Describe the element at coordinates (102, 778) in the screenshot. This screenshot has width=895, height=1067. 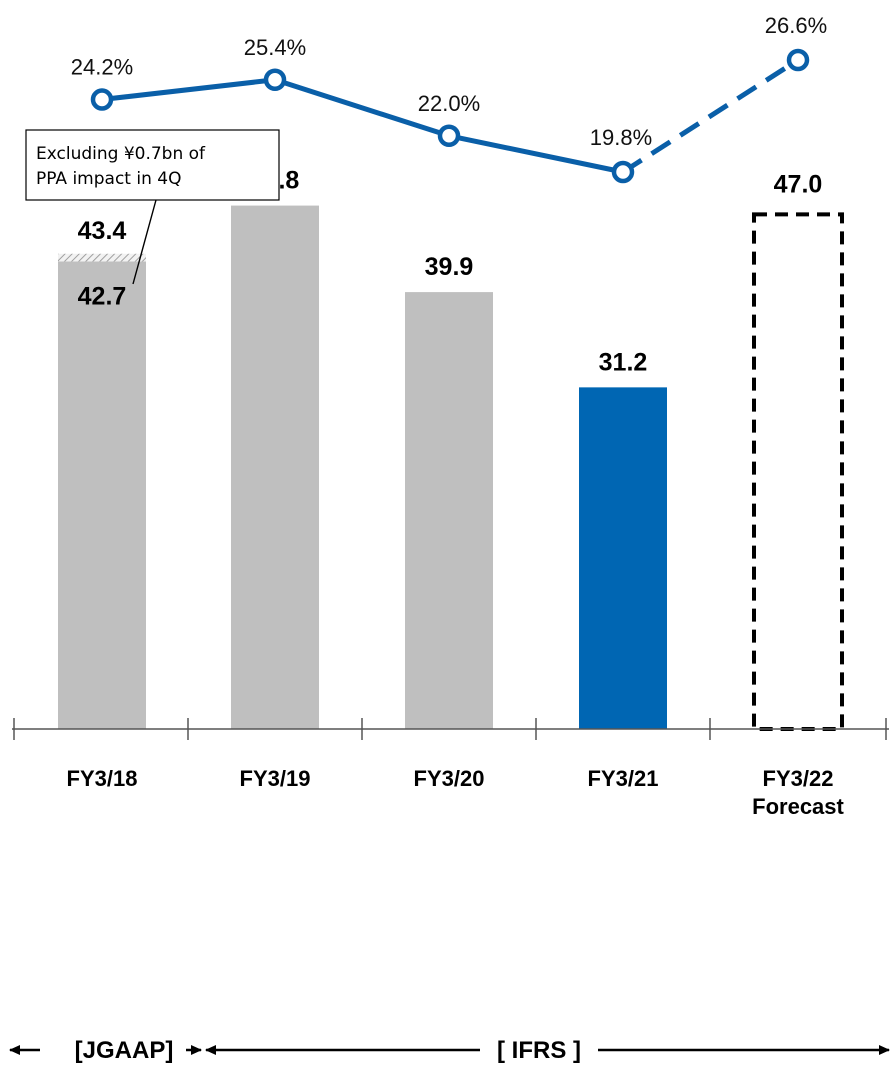
I see `x-tick-label: FY3/18` at that location.